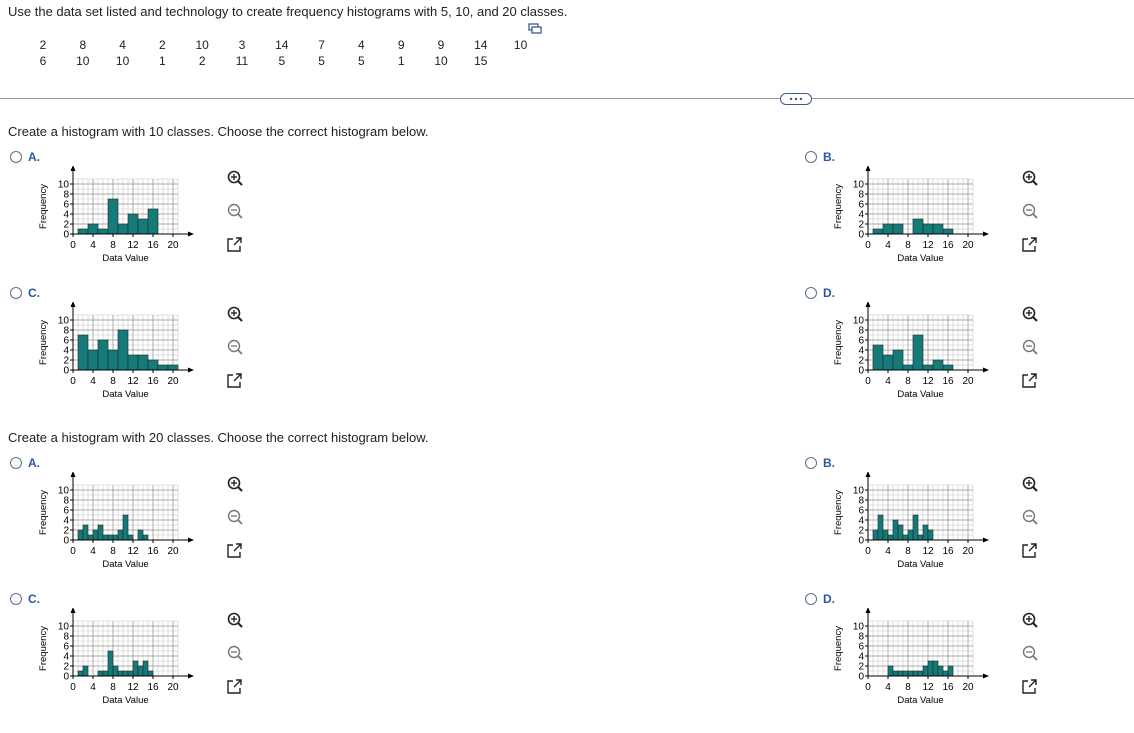 The width and height of the screenshot is (1134, 733). I want to click on divider, so click(567, 98).